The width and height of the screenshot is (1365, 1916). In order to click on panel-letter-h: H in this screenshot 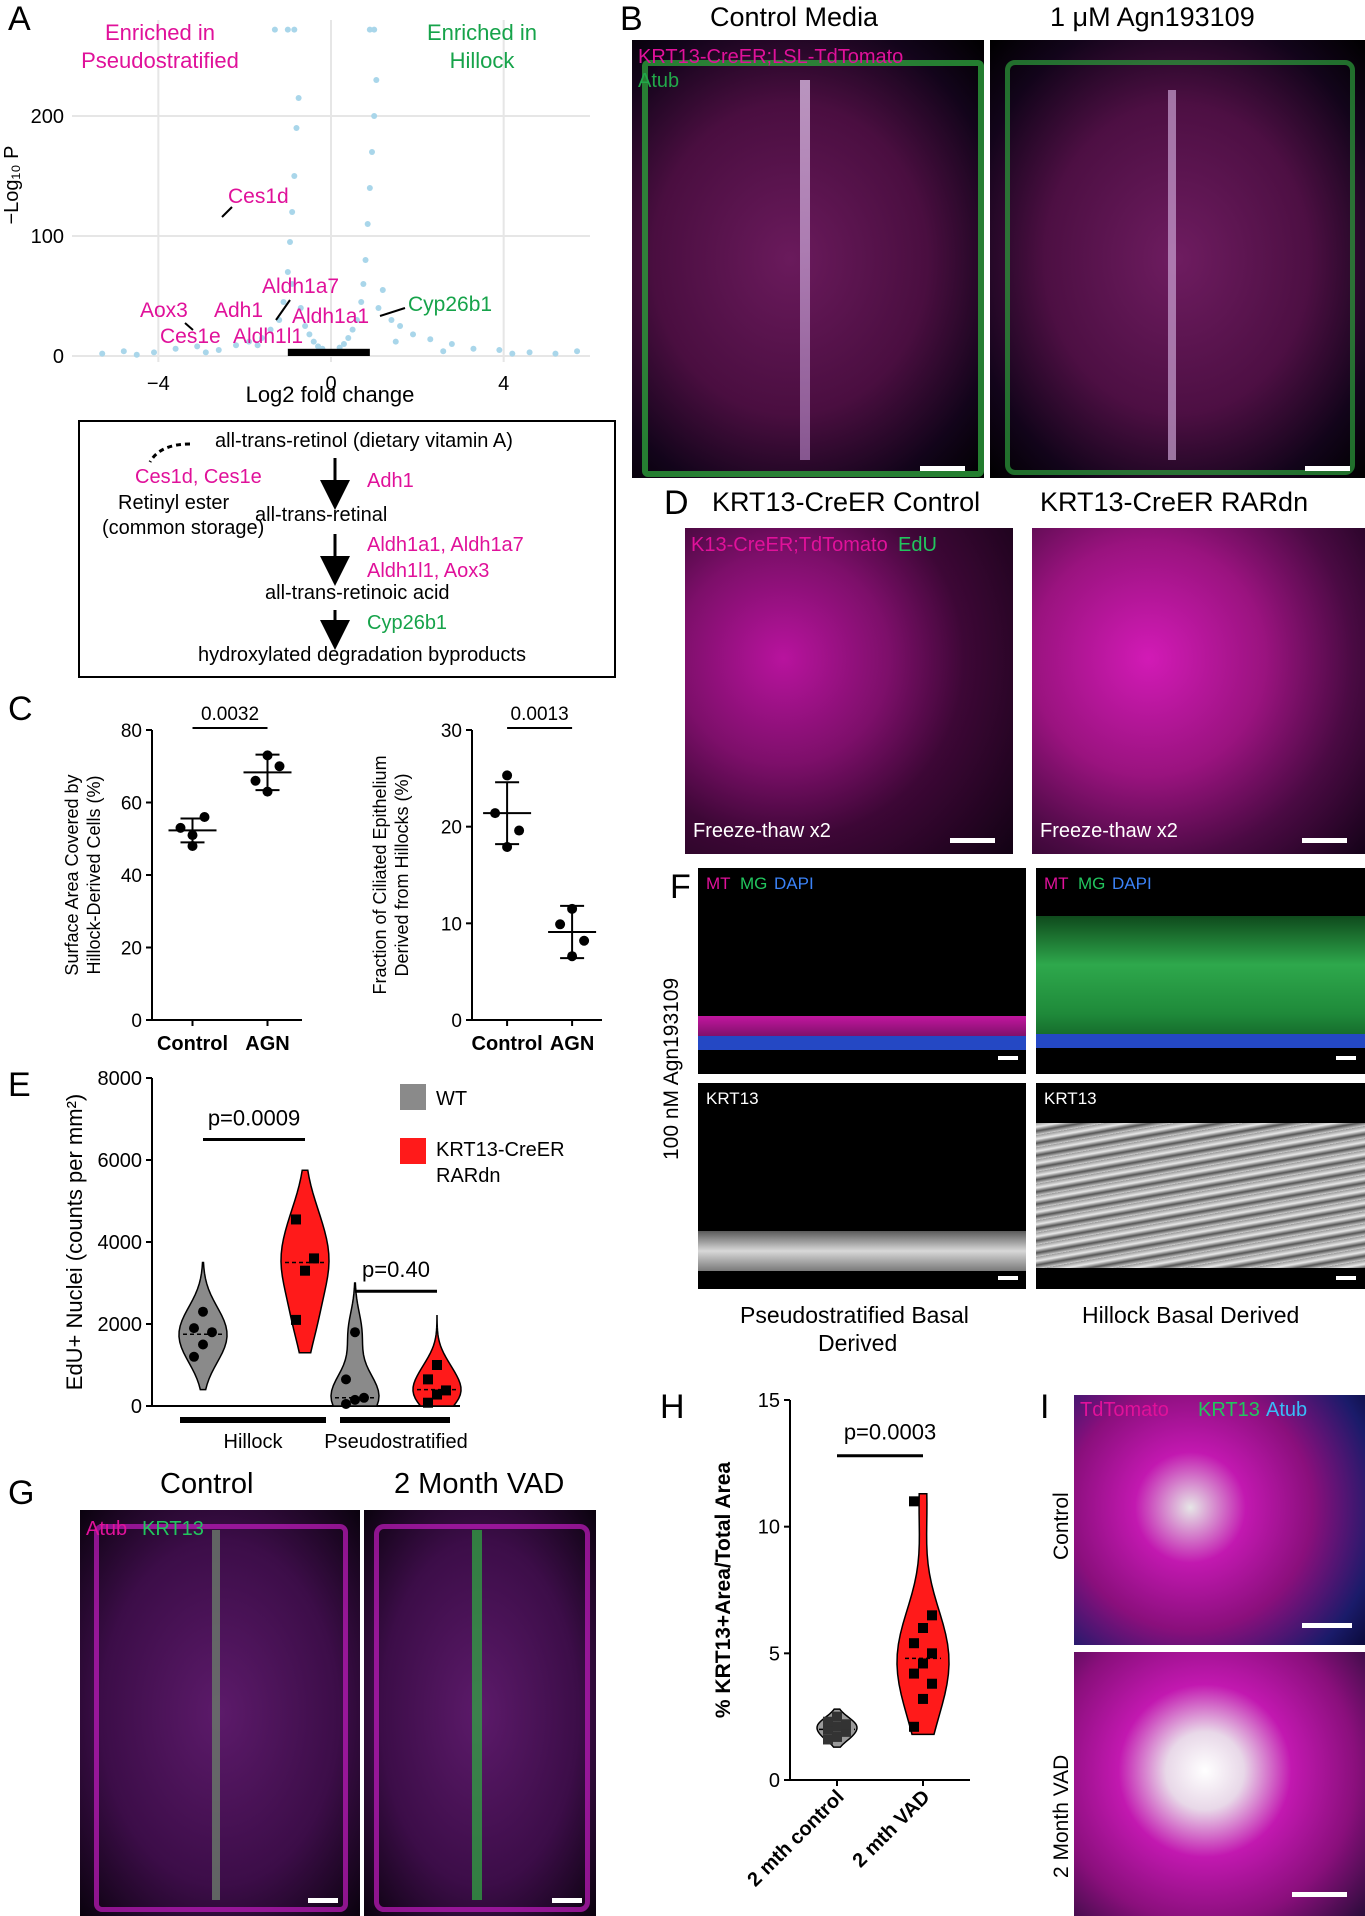, I will do `click(672, 1407)`.